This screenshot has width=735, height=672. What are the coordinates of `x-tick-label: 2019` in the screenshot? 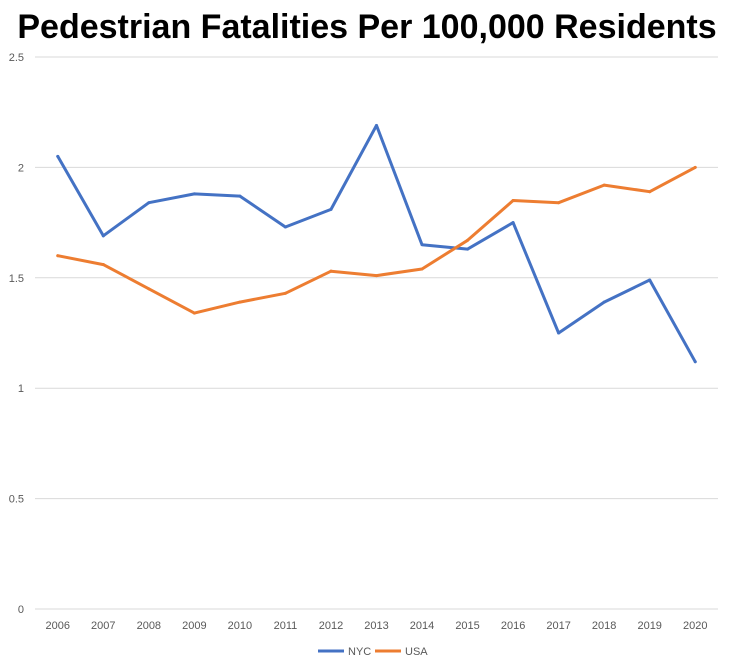 It's located at (649, 626).